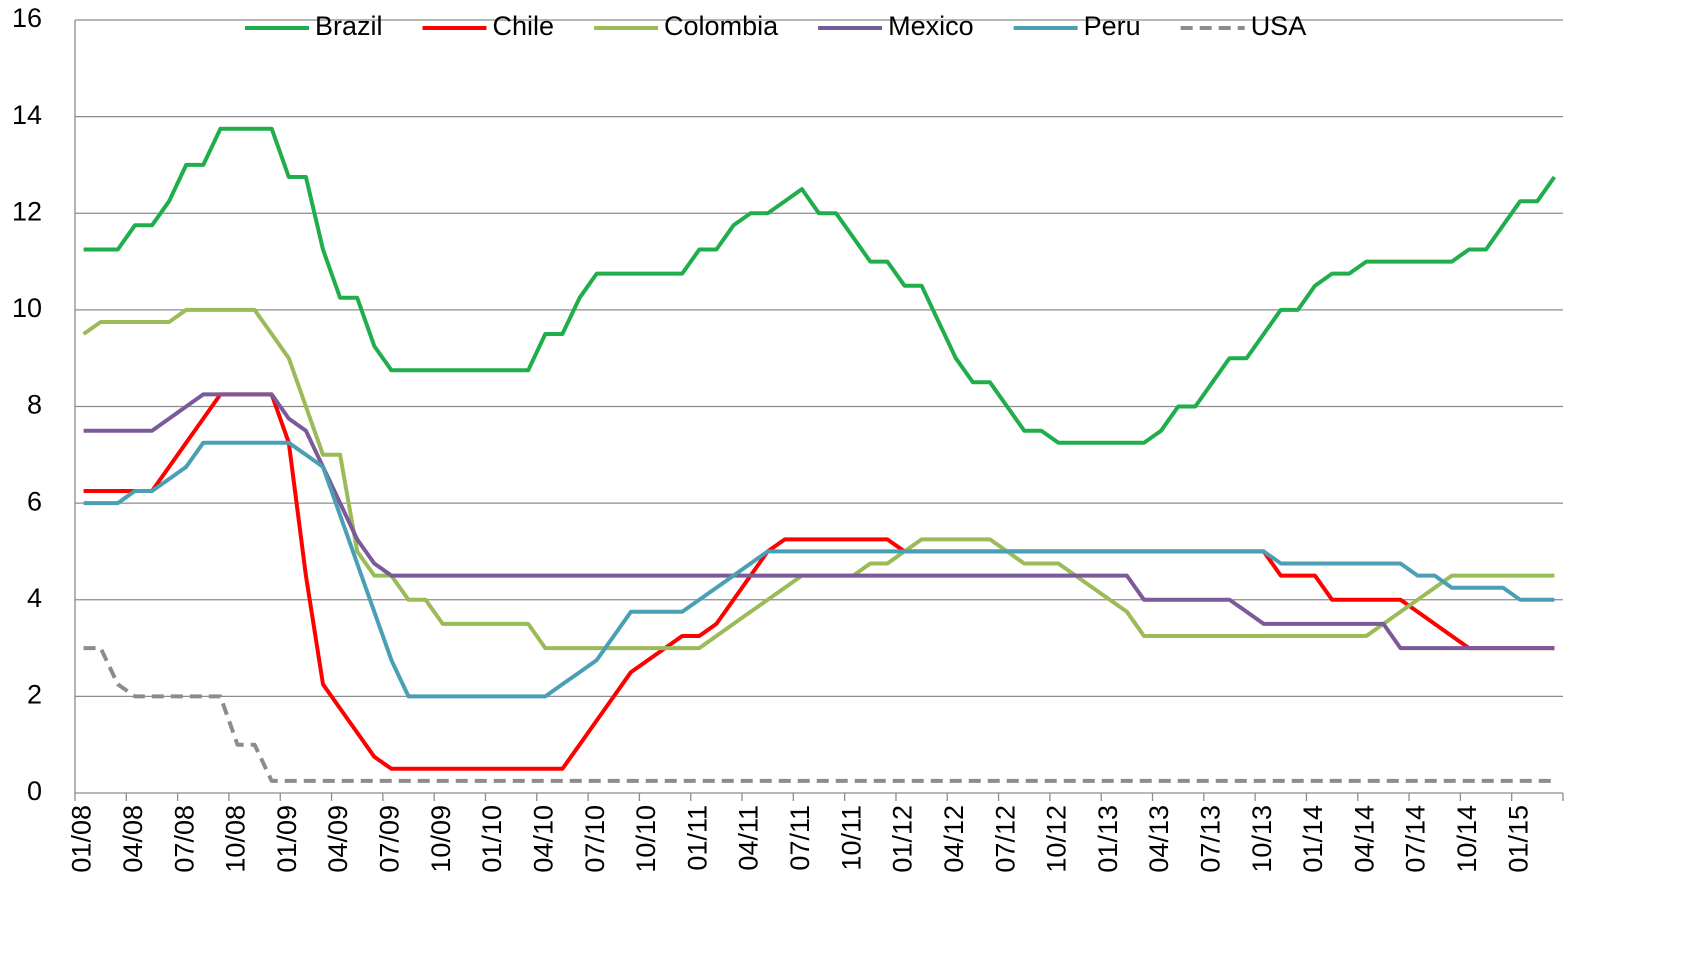  I want to click on x-tick-label: 07/14, so click(1416, 839).